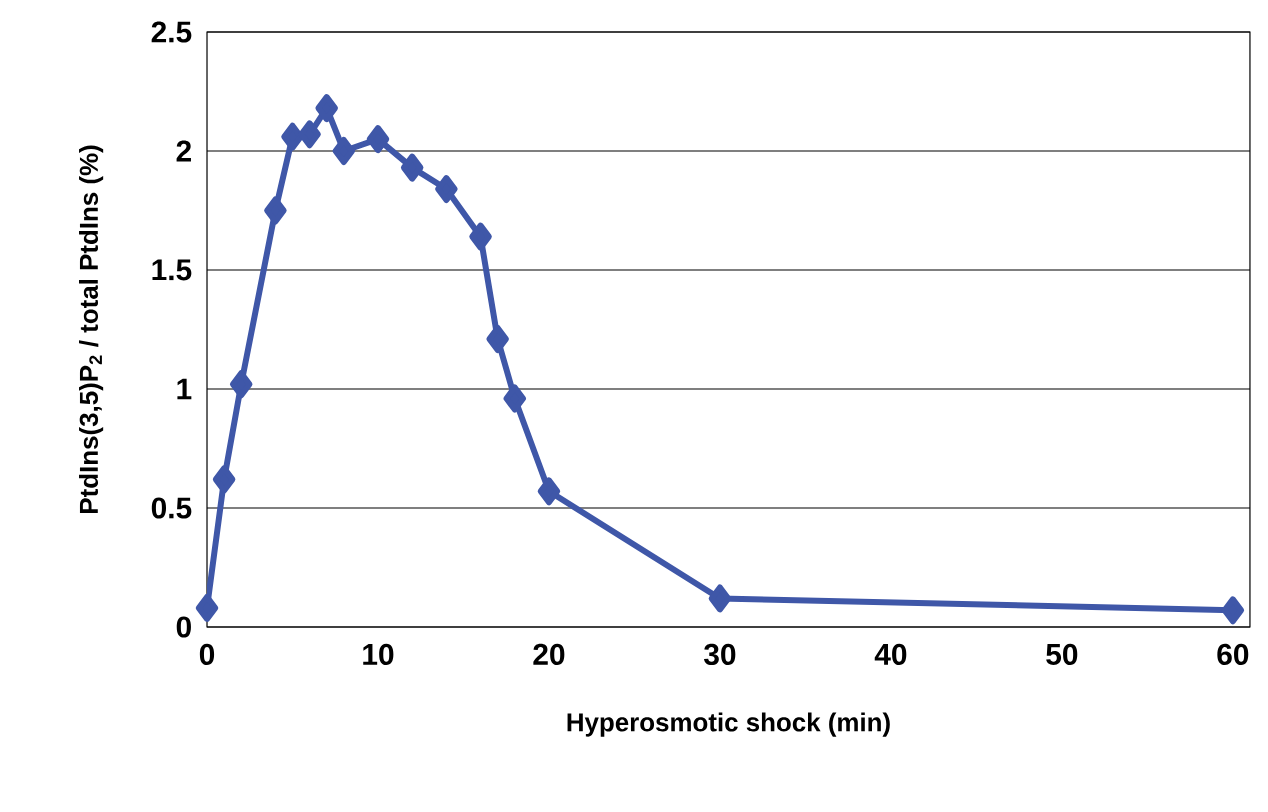 The width and height of the screenshot is (1268, 812). I want to click on y-tick-label: 2, so click(183, 151).